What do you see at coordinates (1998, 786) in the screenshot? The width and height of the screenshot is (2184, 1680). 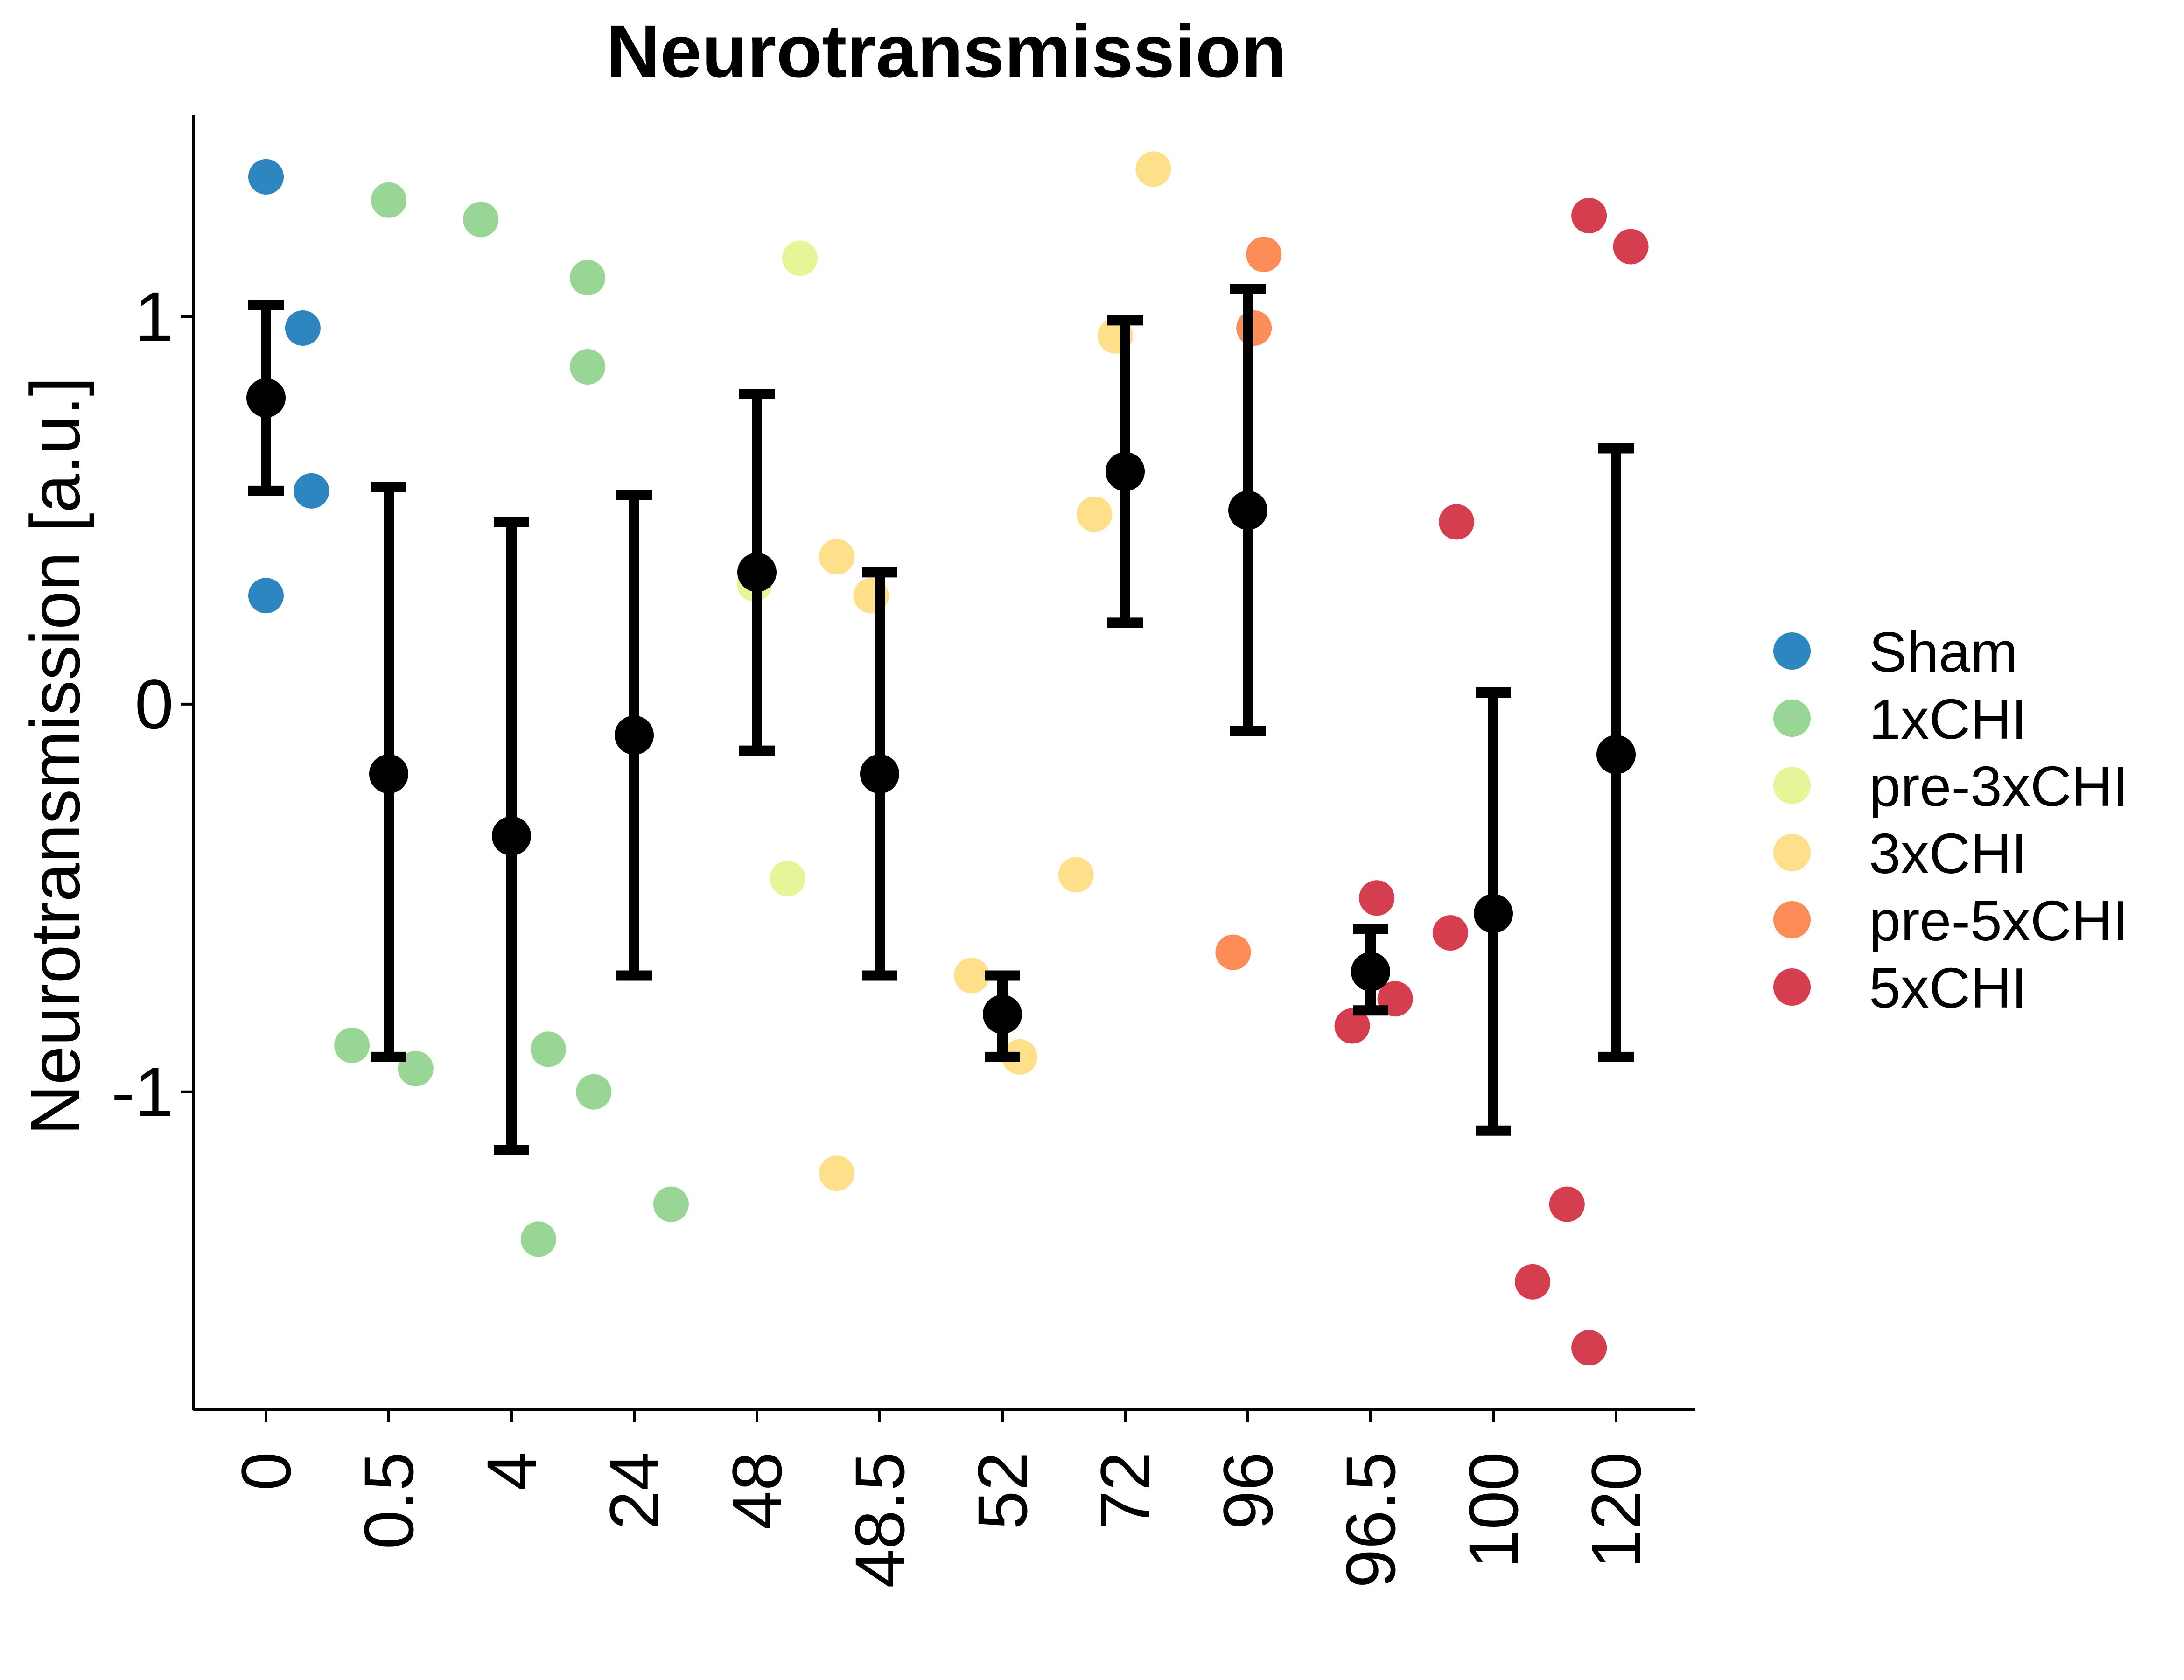 I see `legend-label: pre-3xCHI` at bounding box center [1998, 786].